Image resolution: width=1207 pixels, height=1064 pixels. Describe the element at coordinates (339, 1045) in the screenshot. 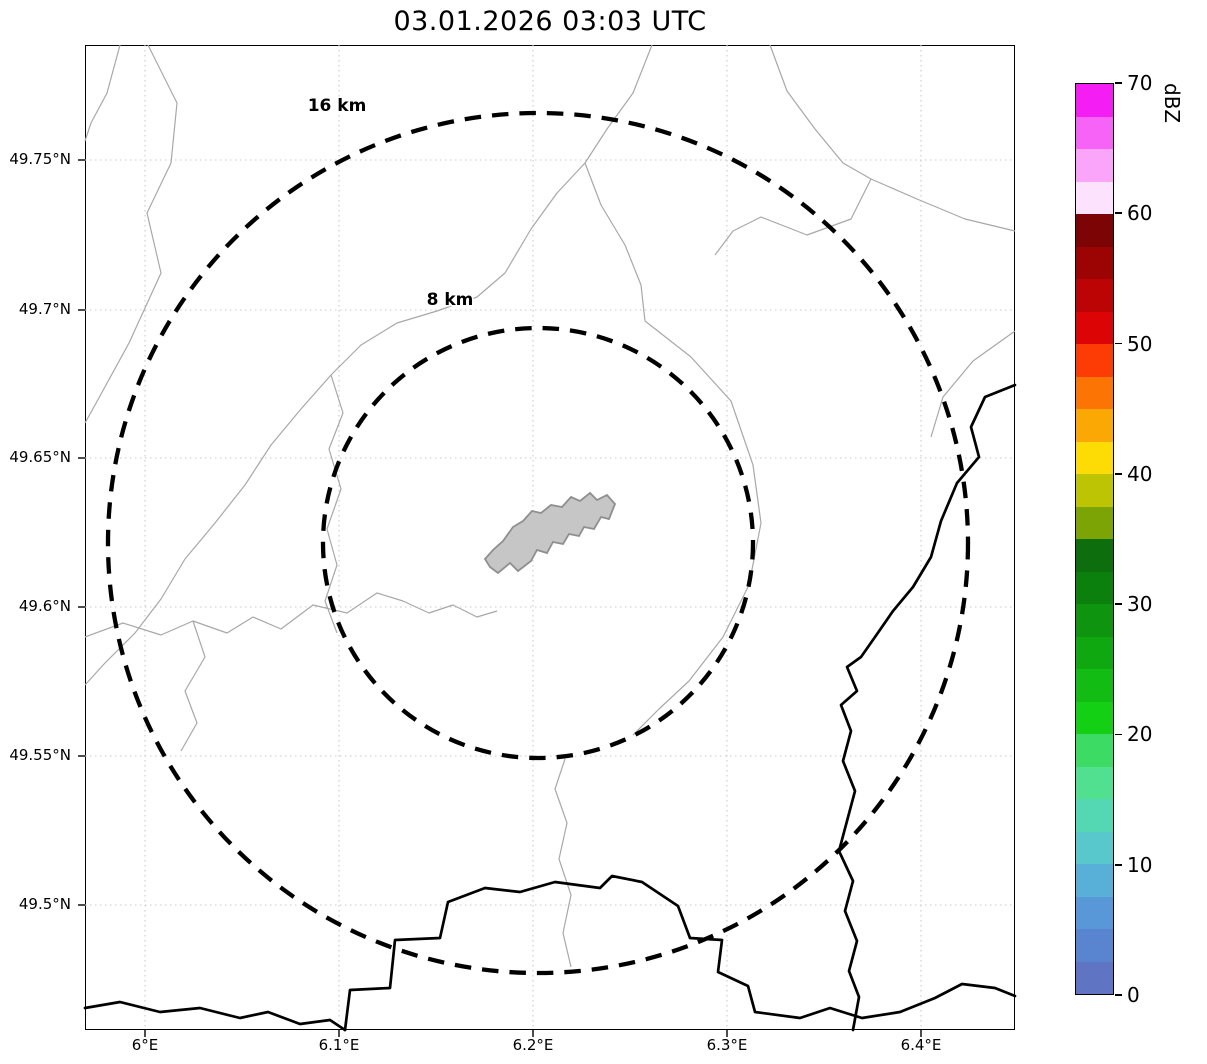

I see `x-tick-label: 6.1°E` at that location.